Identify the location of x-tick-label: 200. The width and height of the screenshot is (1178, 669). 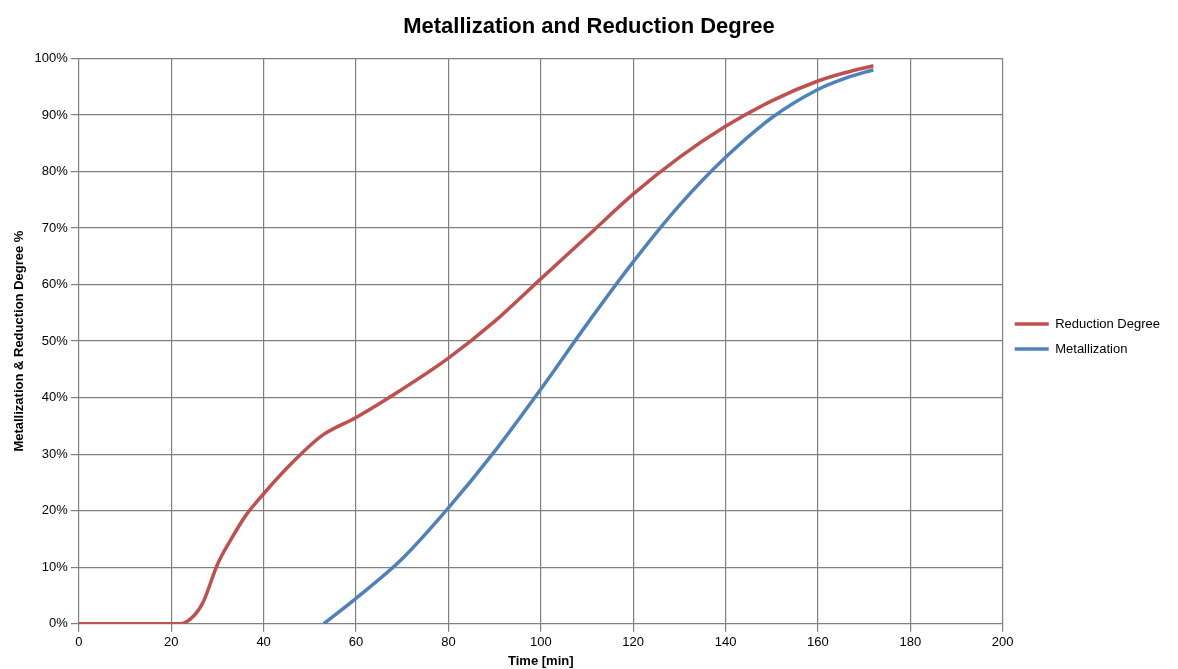
(1002, 642).